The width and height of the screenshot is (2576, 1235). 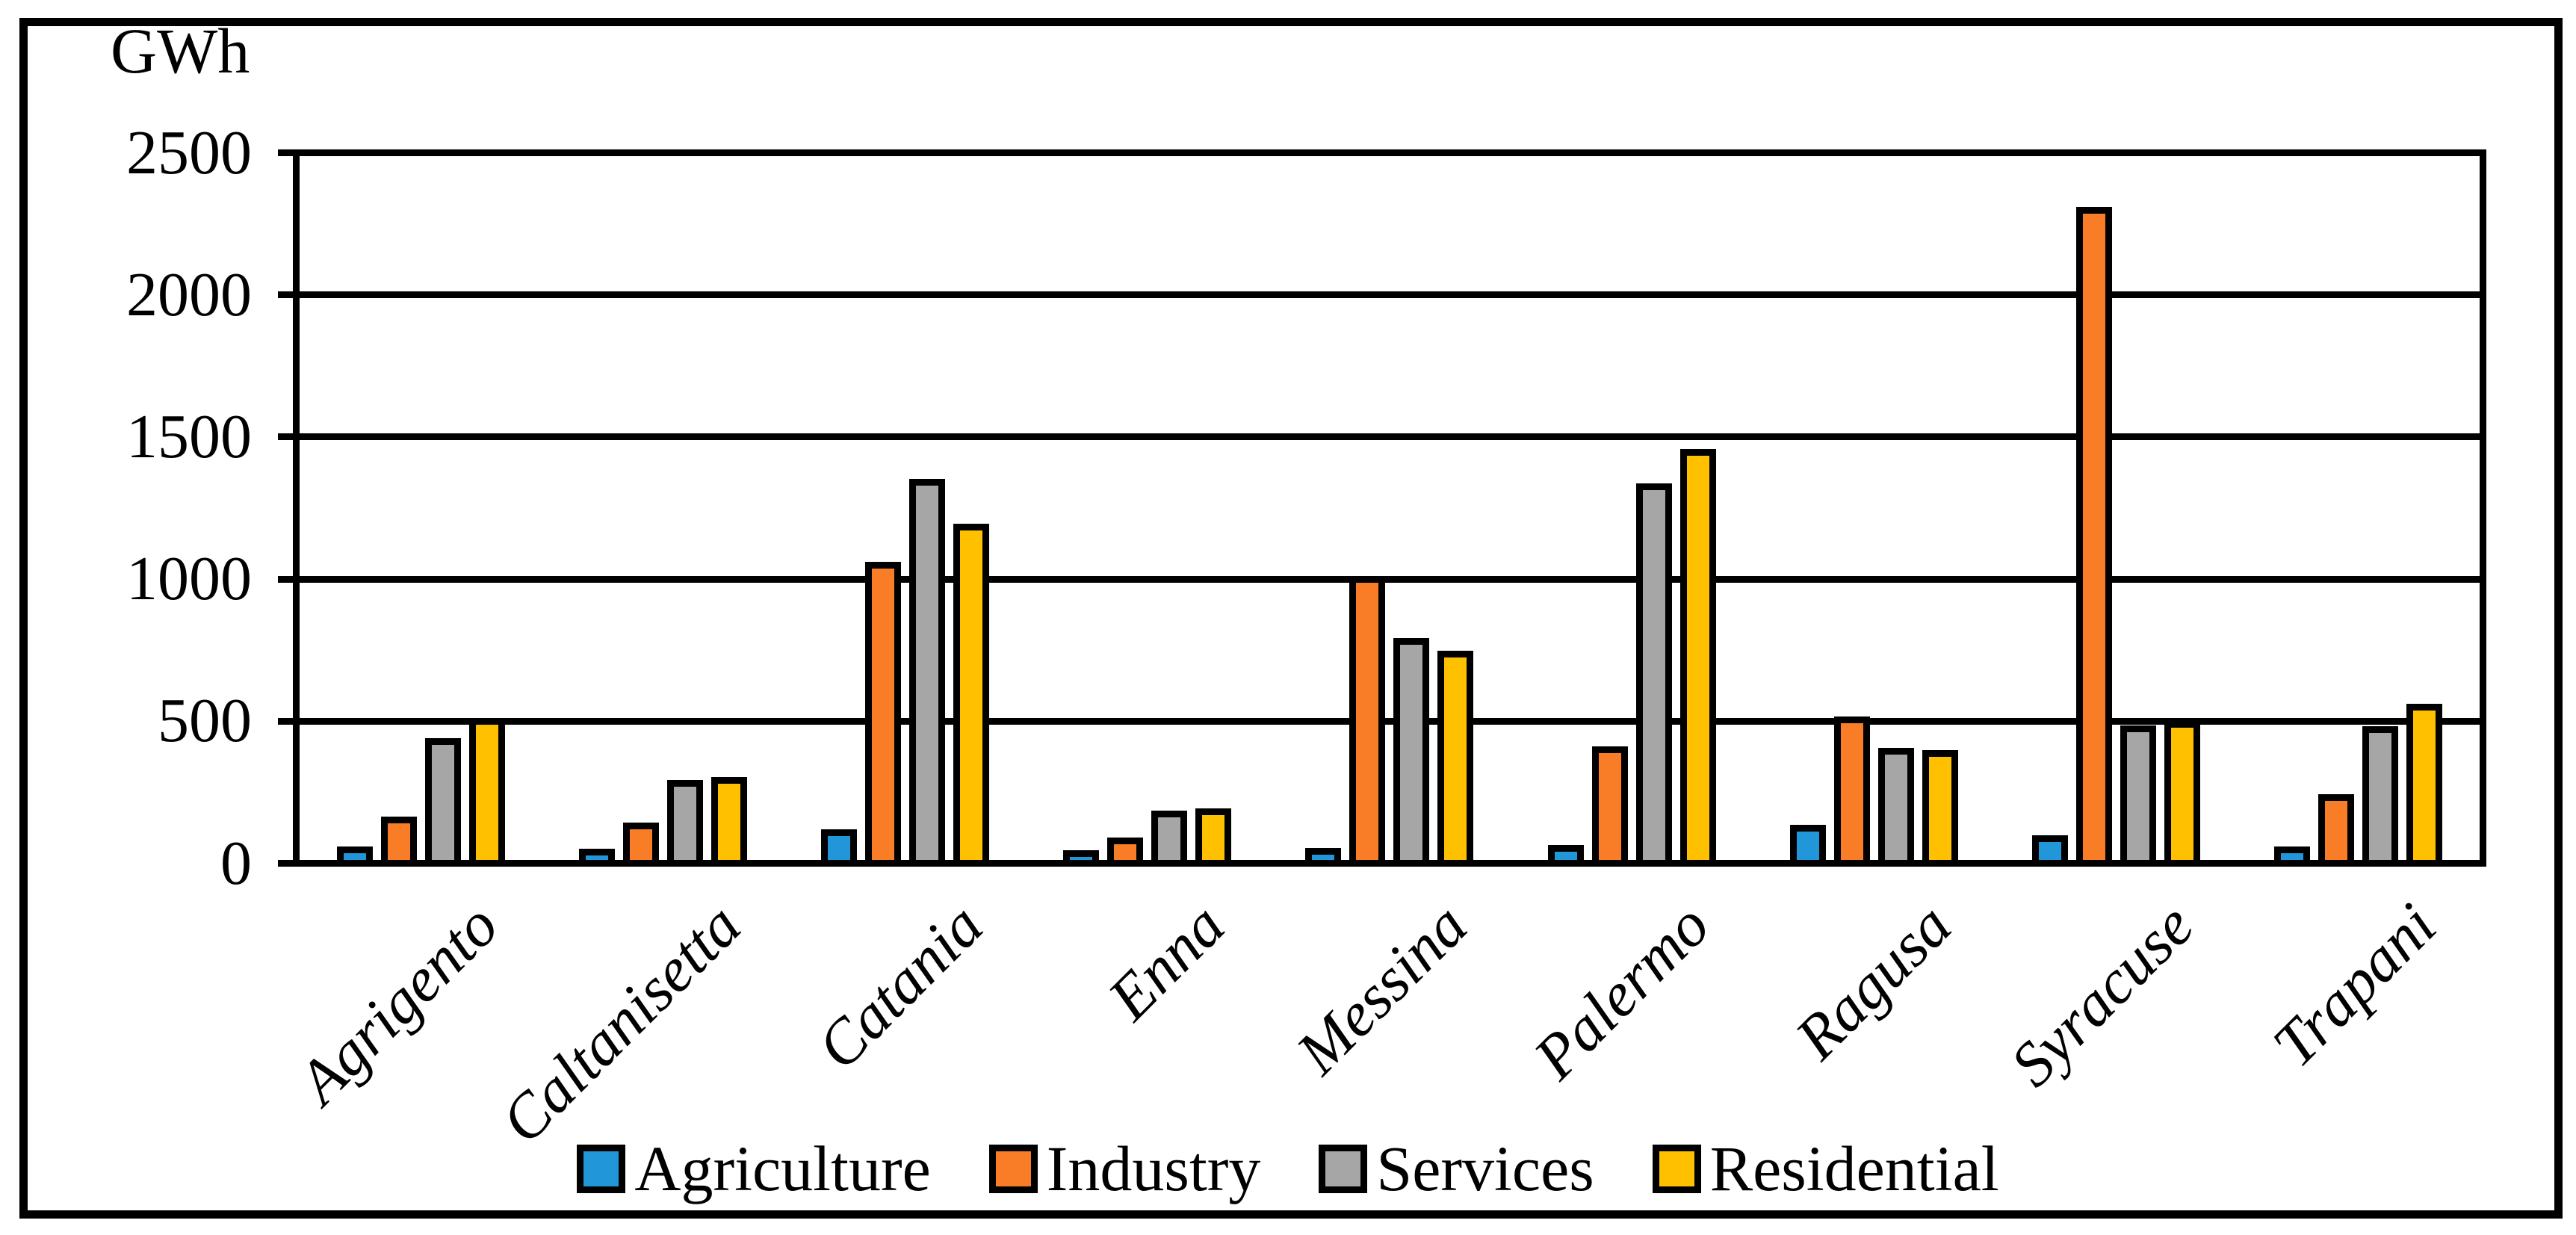 I want to click on bar-group-messina, so click(x=1390, y=511).